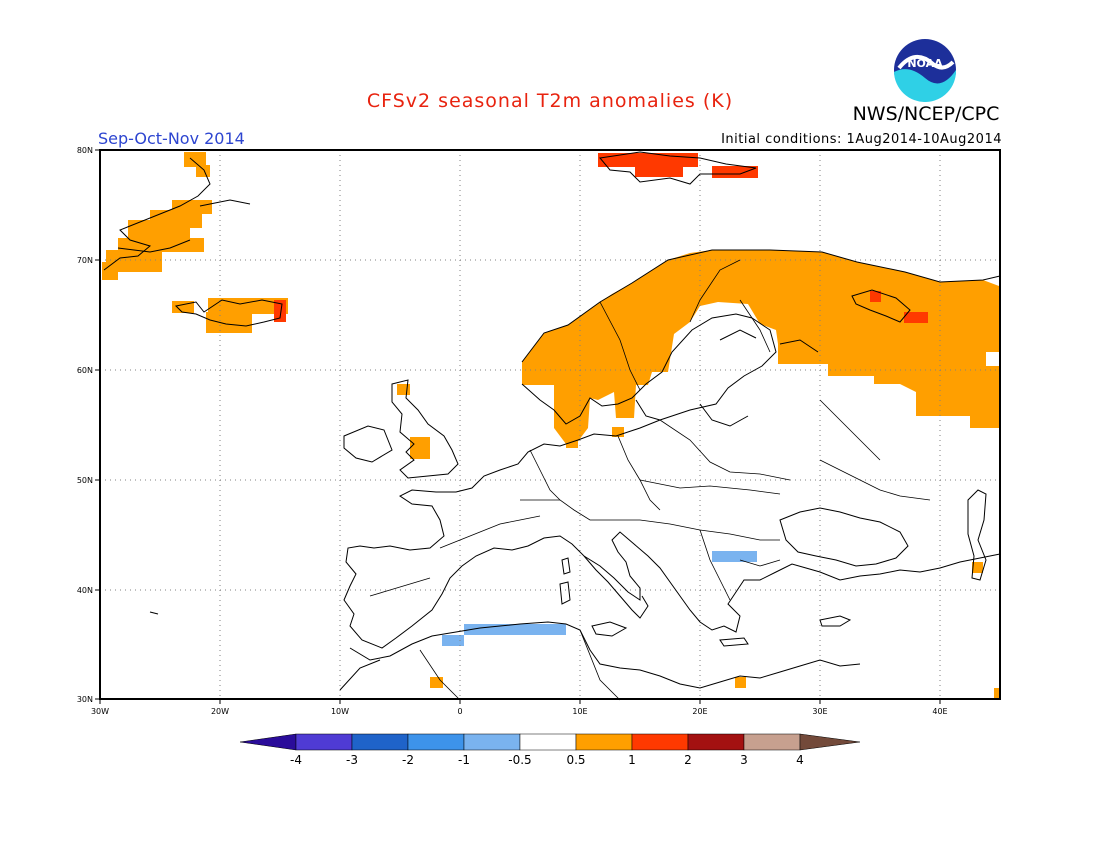 The height and width of the screenshot is (850, 1100). I want to click on iceland-east-hot, so click(280, 311).